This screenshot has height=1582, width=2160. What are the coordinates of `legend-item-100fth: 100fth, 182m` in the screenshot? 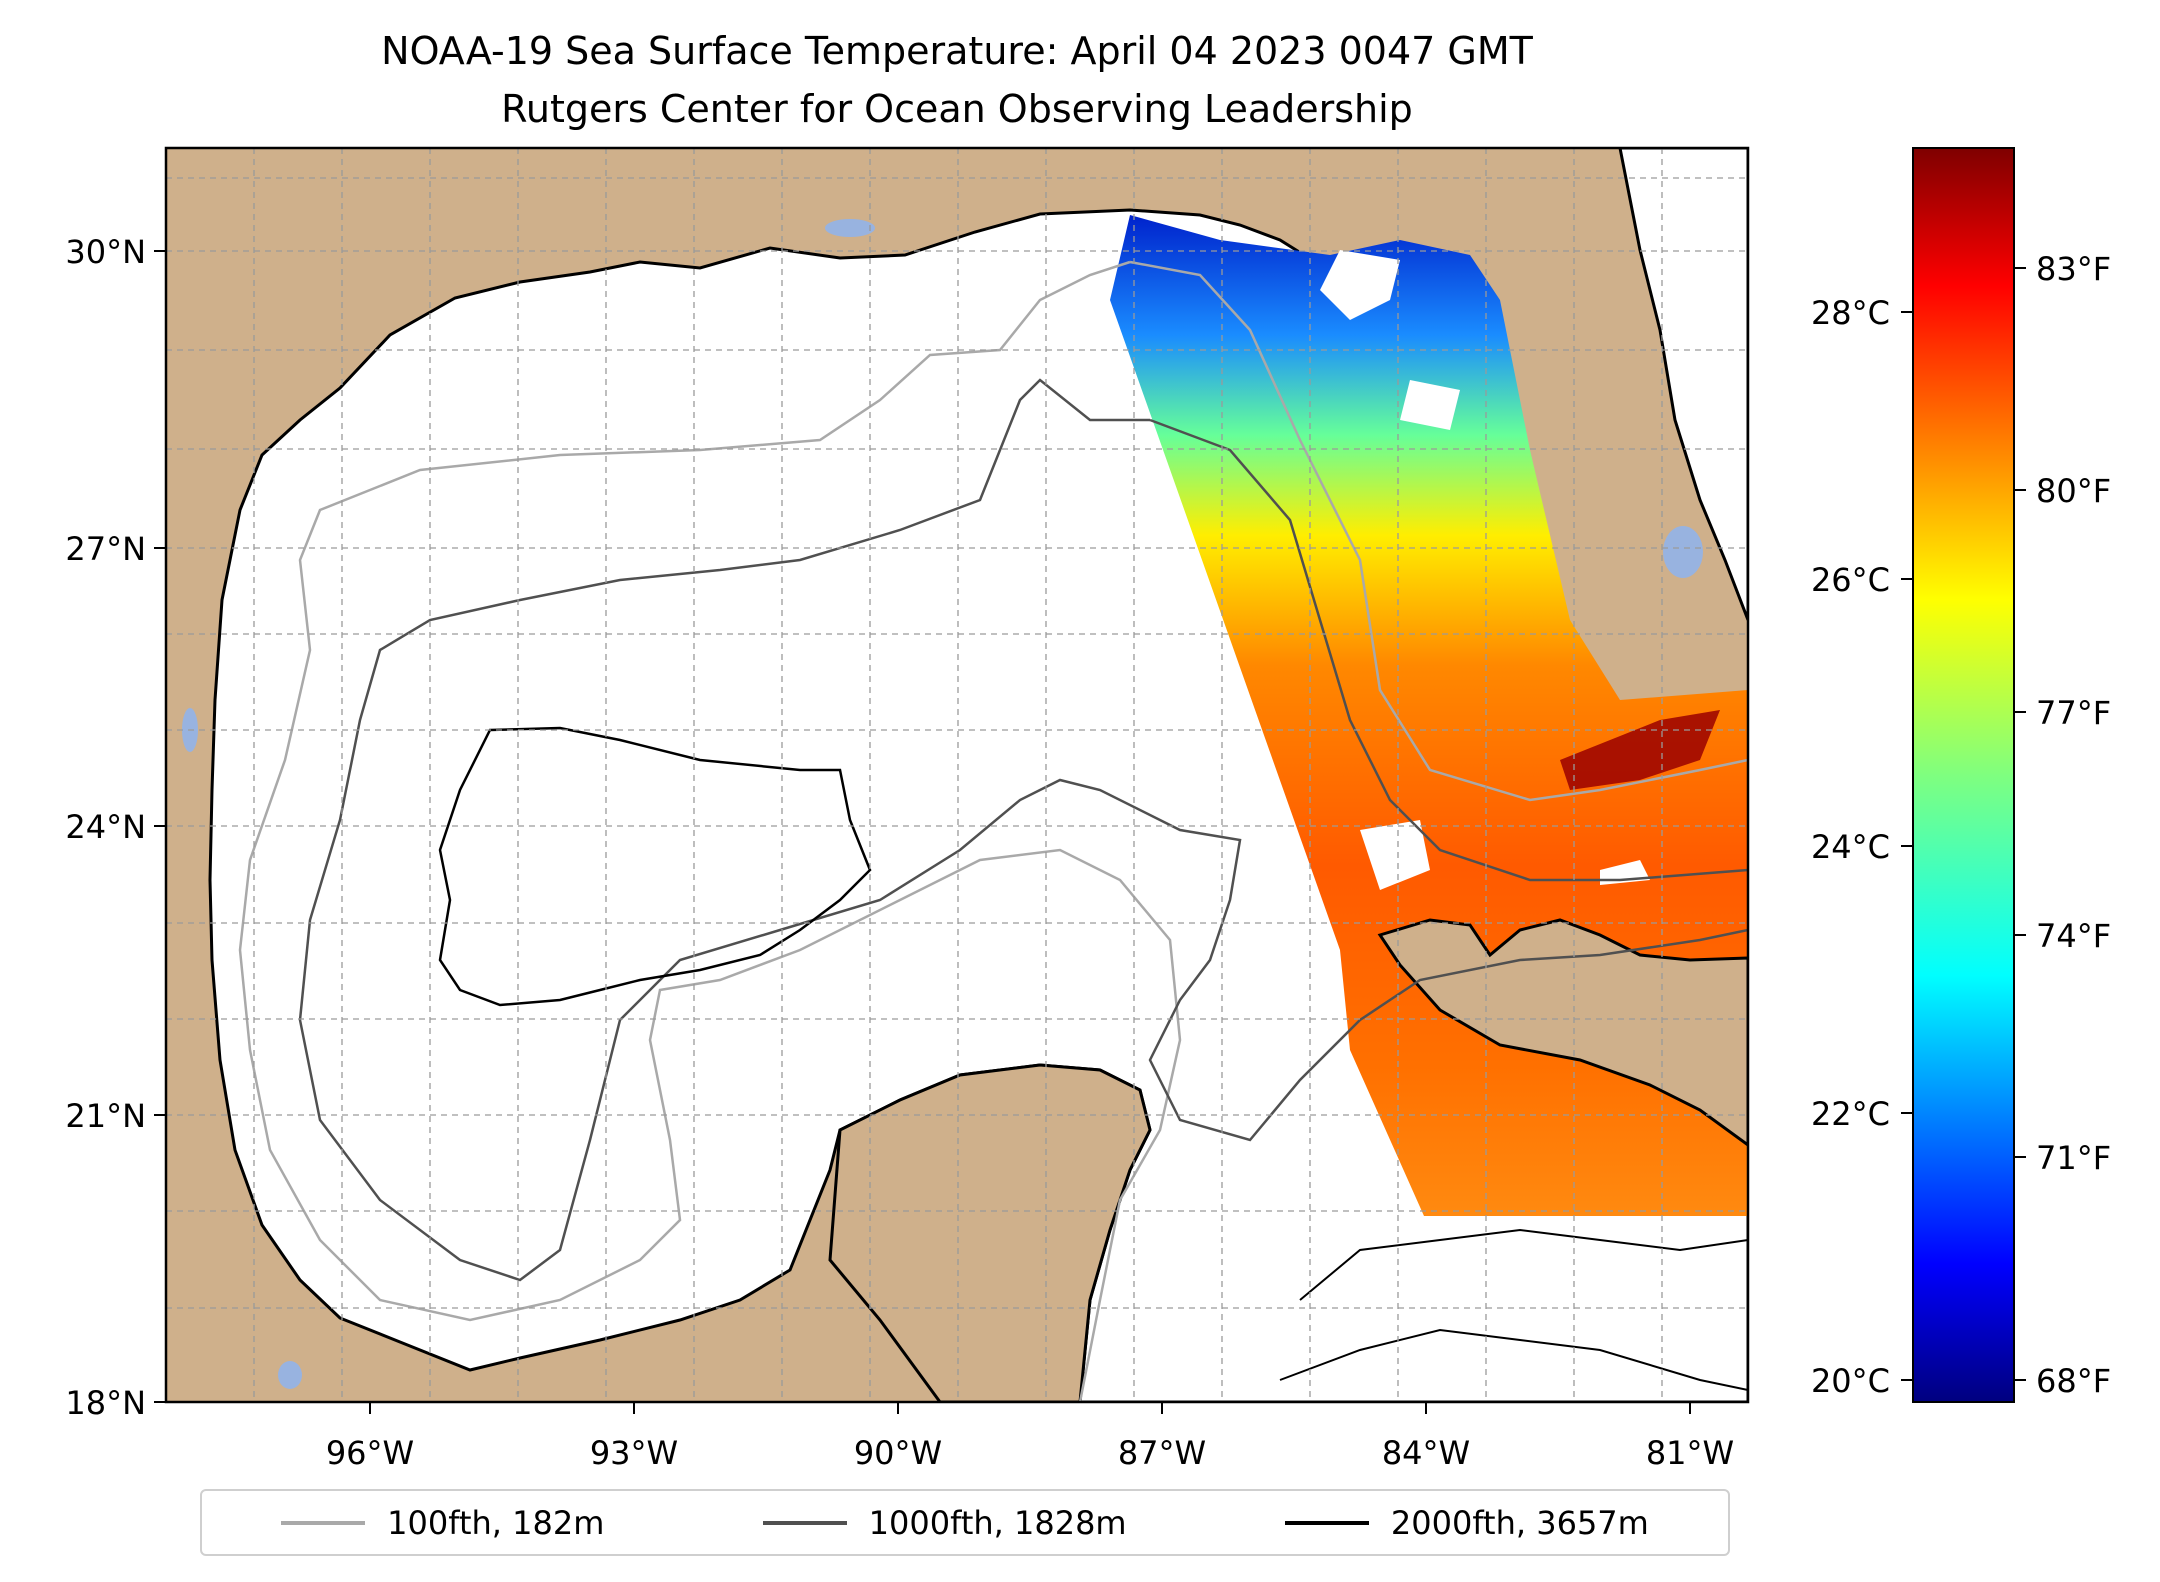 It's located at (442, 1523).